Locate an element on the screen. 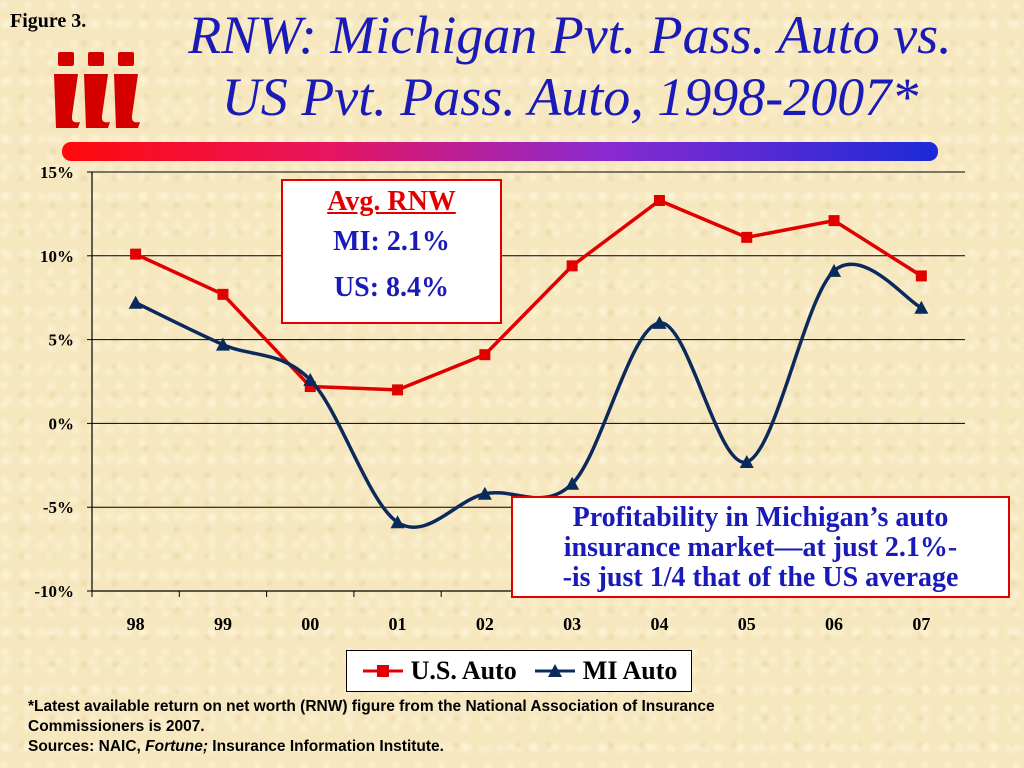  sources-prefix: Sources: NAIC, is located at coordinates (87, 746).